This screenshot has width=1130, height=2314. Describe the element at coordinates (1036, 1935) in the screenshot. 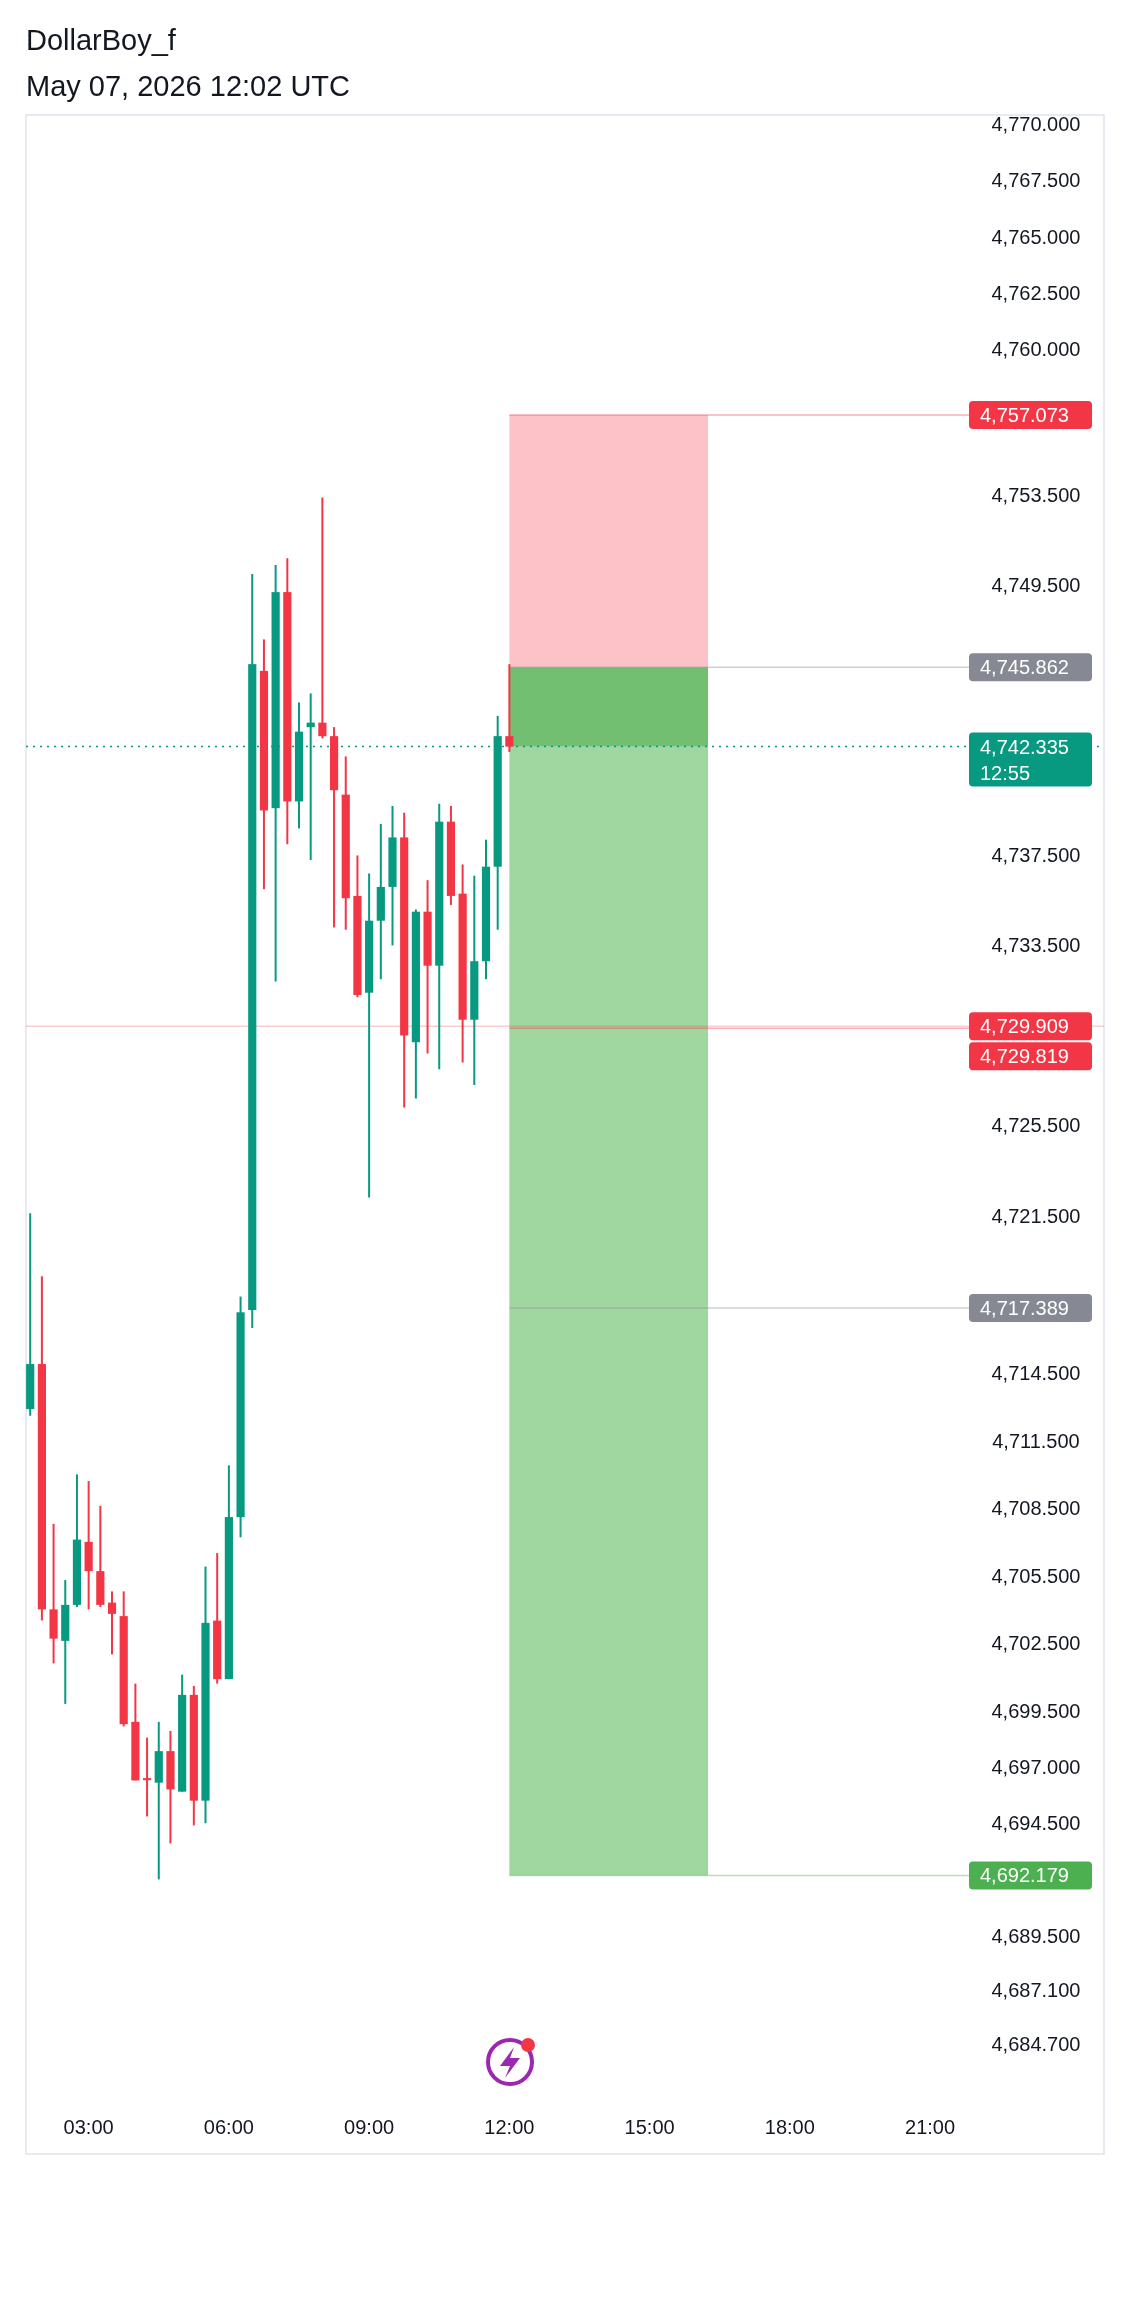

I see `y-tick-label: 4,689.500` at that location.